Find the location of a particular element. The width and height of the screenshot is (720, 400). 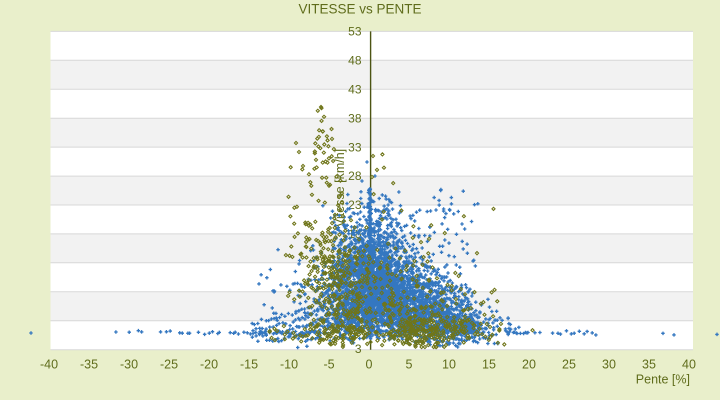

svg-text: -10 is located at coordinates (289, 365).